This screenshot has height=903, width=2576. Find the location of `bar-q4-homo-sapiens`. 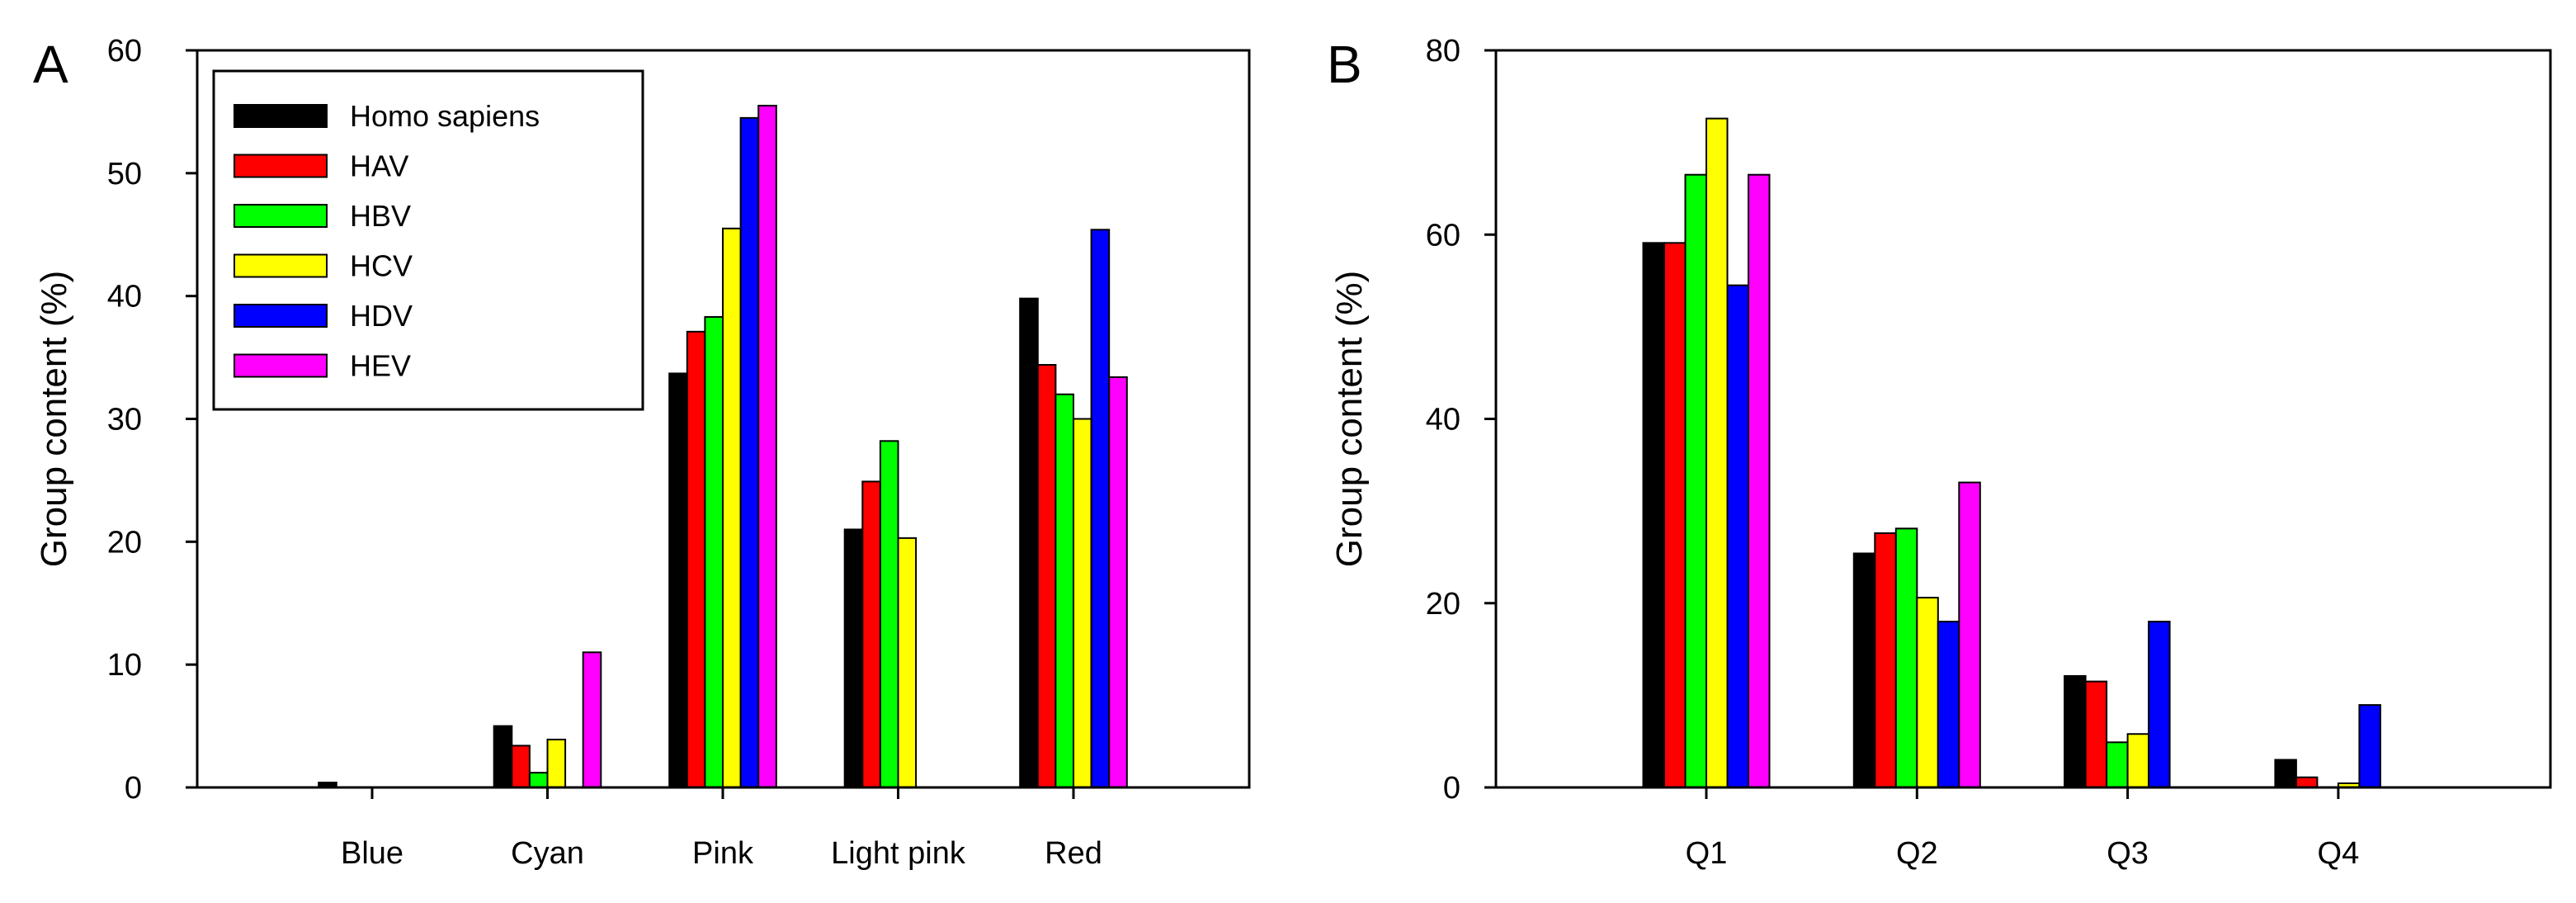

bar-q4-homo-sapiens is located at coordinates (2285, 774).